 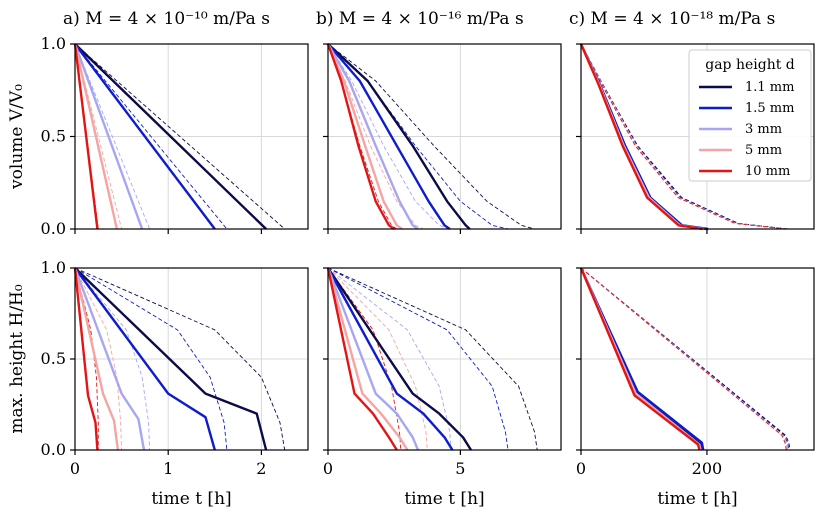 I want to click on legend-box, so click(x=750, y=115).